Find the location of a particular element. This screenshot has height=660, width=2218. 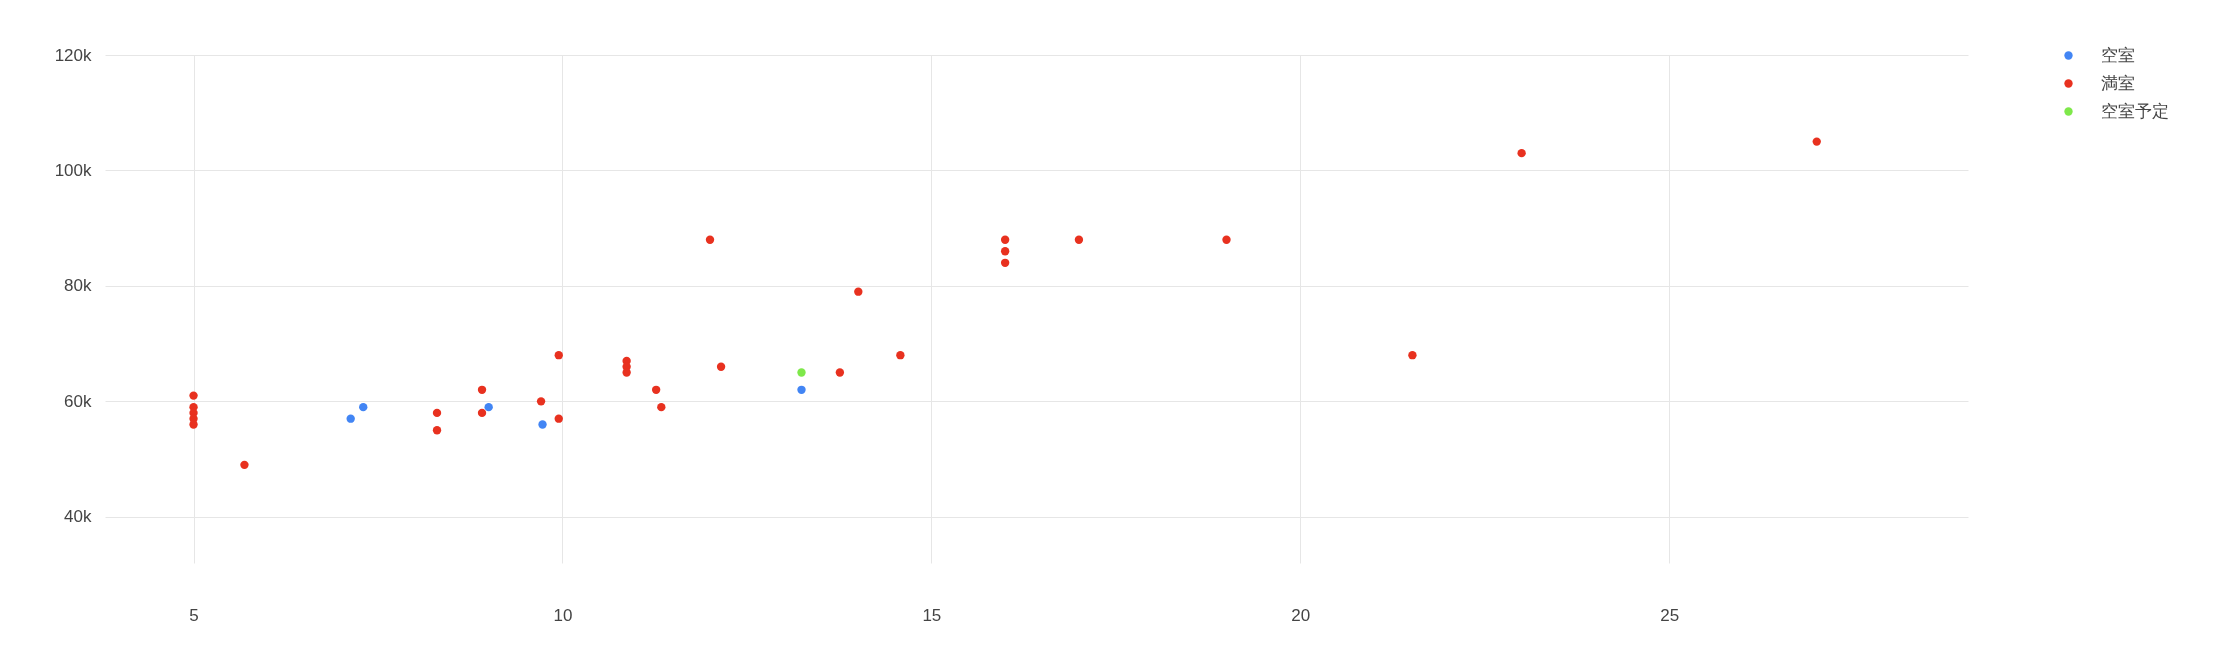

y-tick-label: 100k is located at coordinates (73, 170).